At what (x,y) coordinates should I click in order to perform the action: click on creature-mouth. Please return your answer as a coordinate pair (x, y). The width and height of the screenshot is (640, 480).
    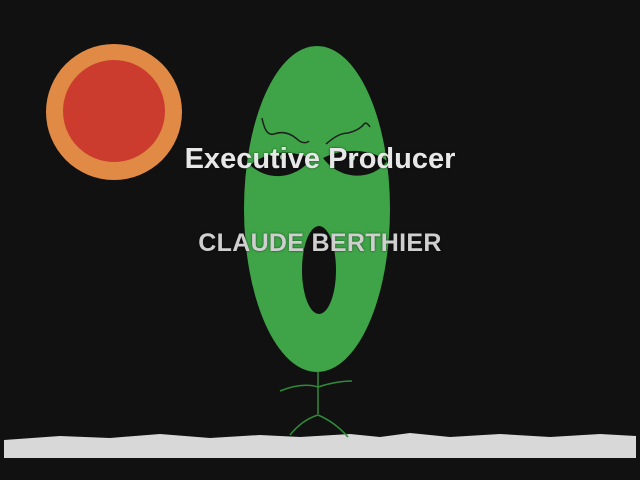
    Looking at the image, I should click on (319, 270).